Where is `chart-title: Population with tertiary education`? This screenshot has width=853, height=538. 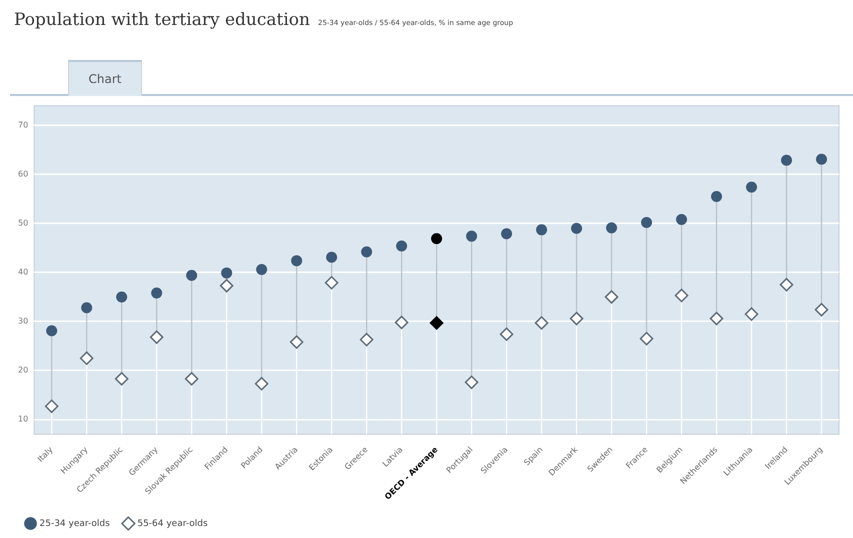 chart-title: Population with tertiary education is located at coordinates (162, 20).